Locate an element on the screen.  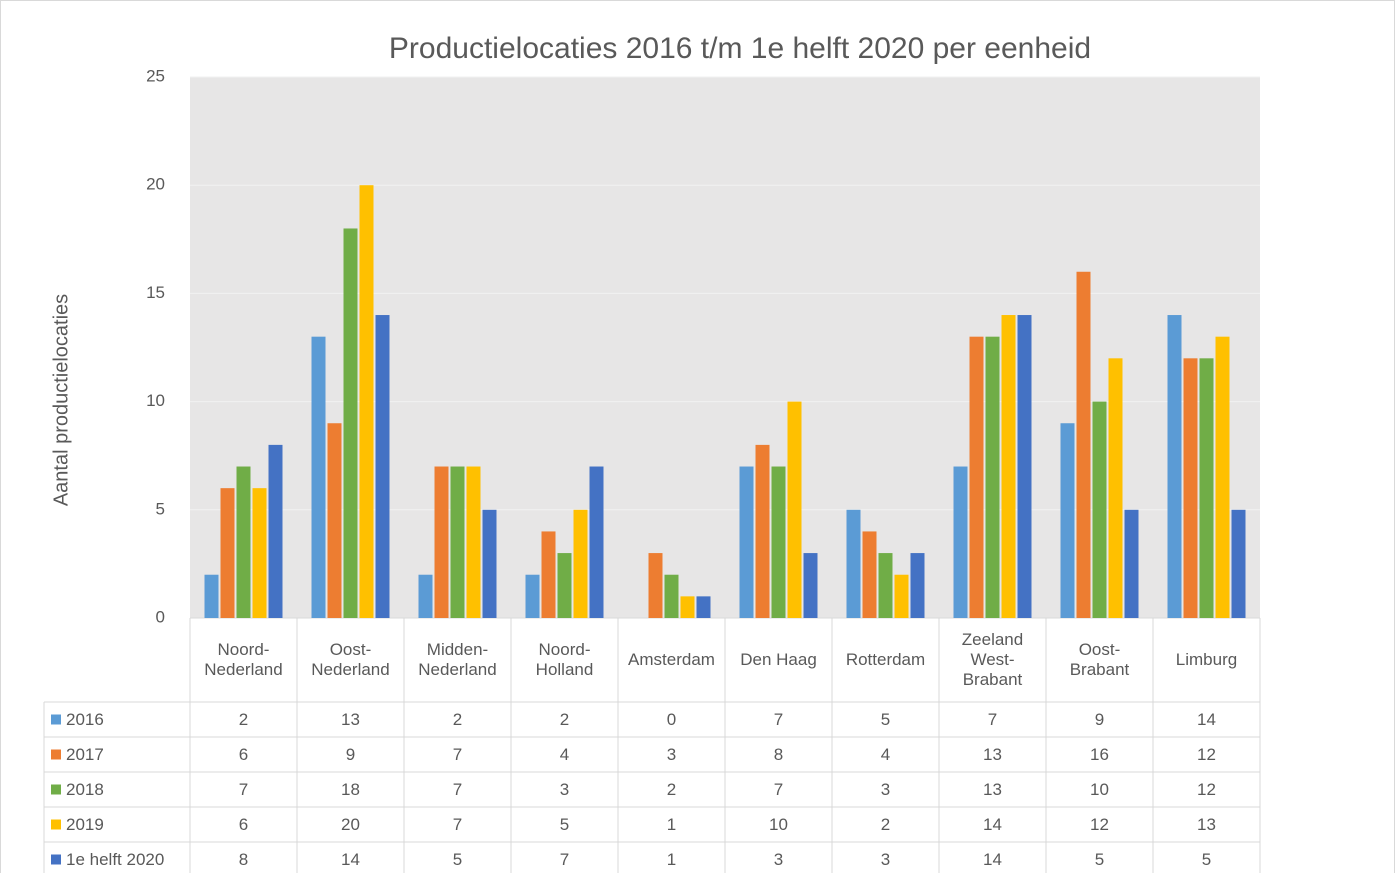
y-tick-label: 5 is located at coordinates (160, 508).